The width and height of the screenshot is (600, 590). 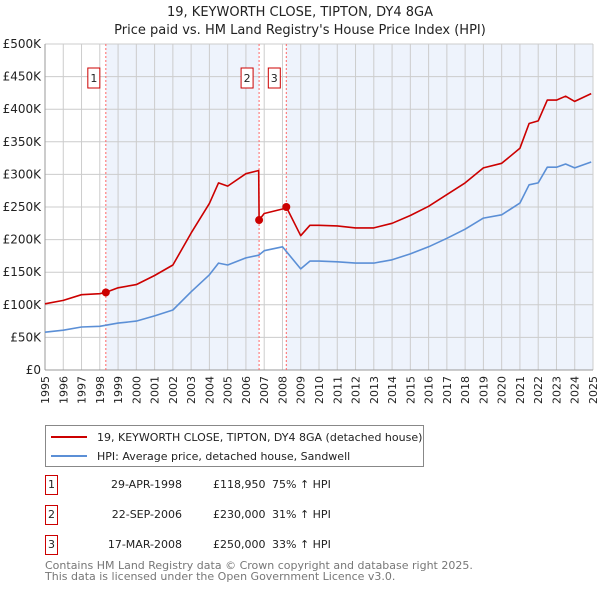 I want to click on x-tick-label: 2000, so click(x=136, y=390).